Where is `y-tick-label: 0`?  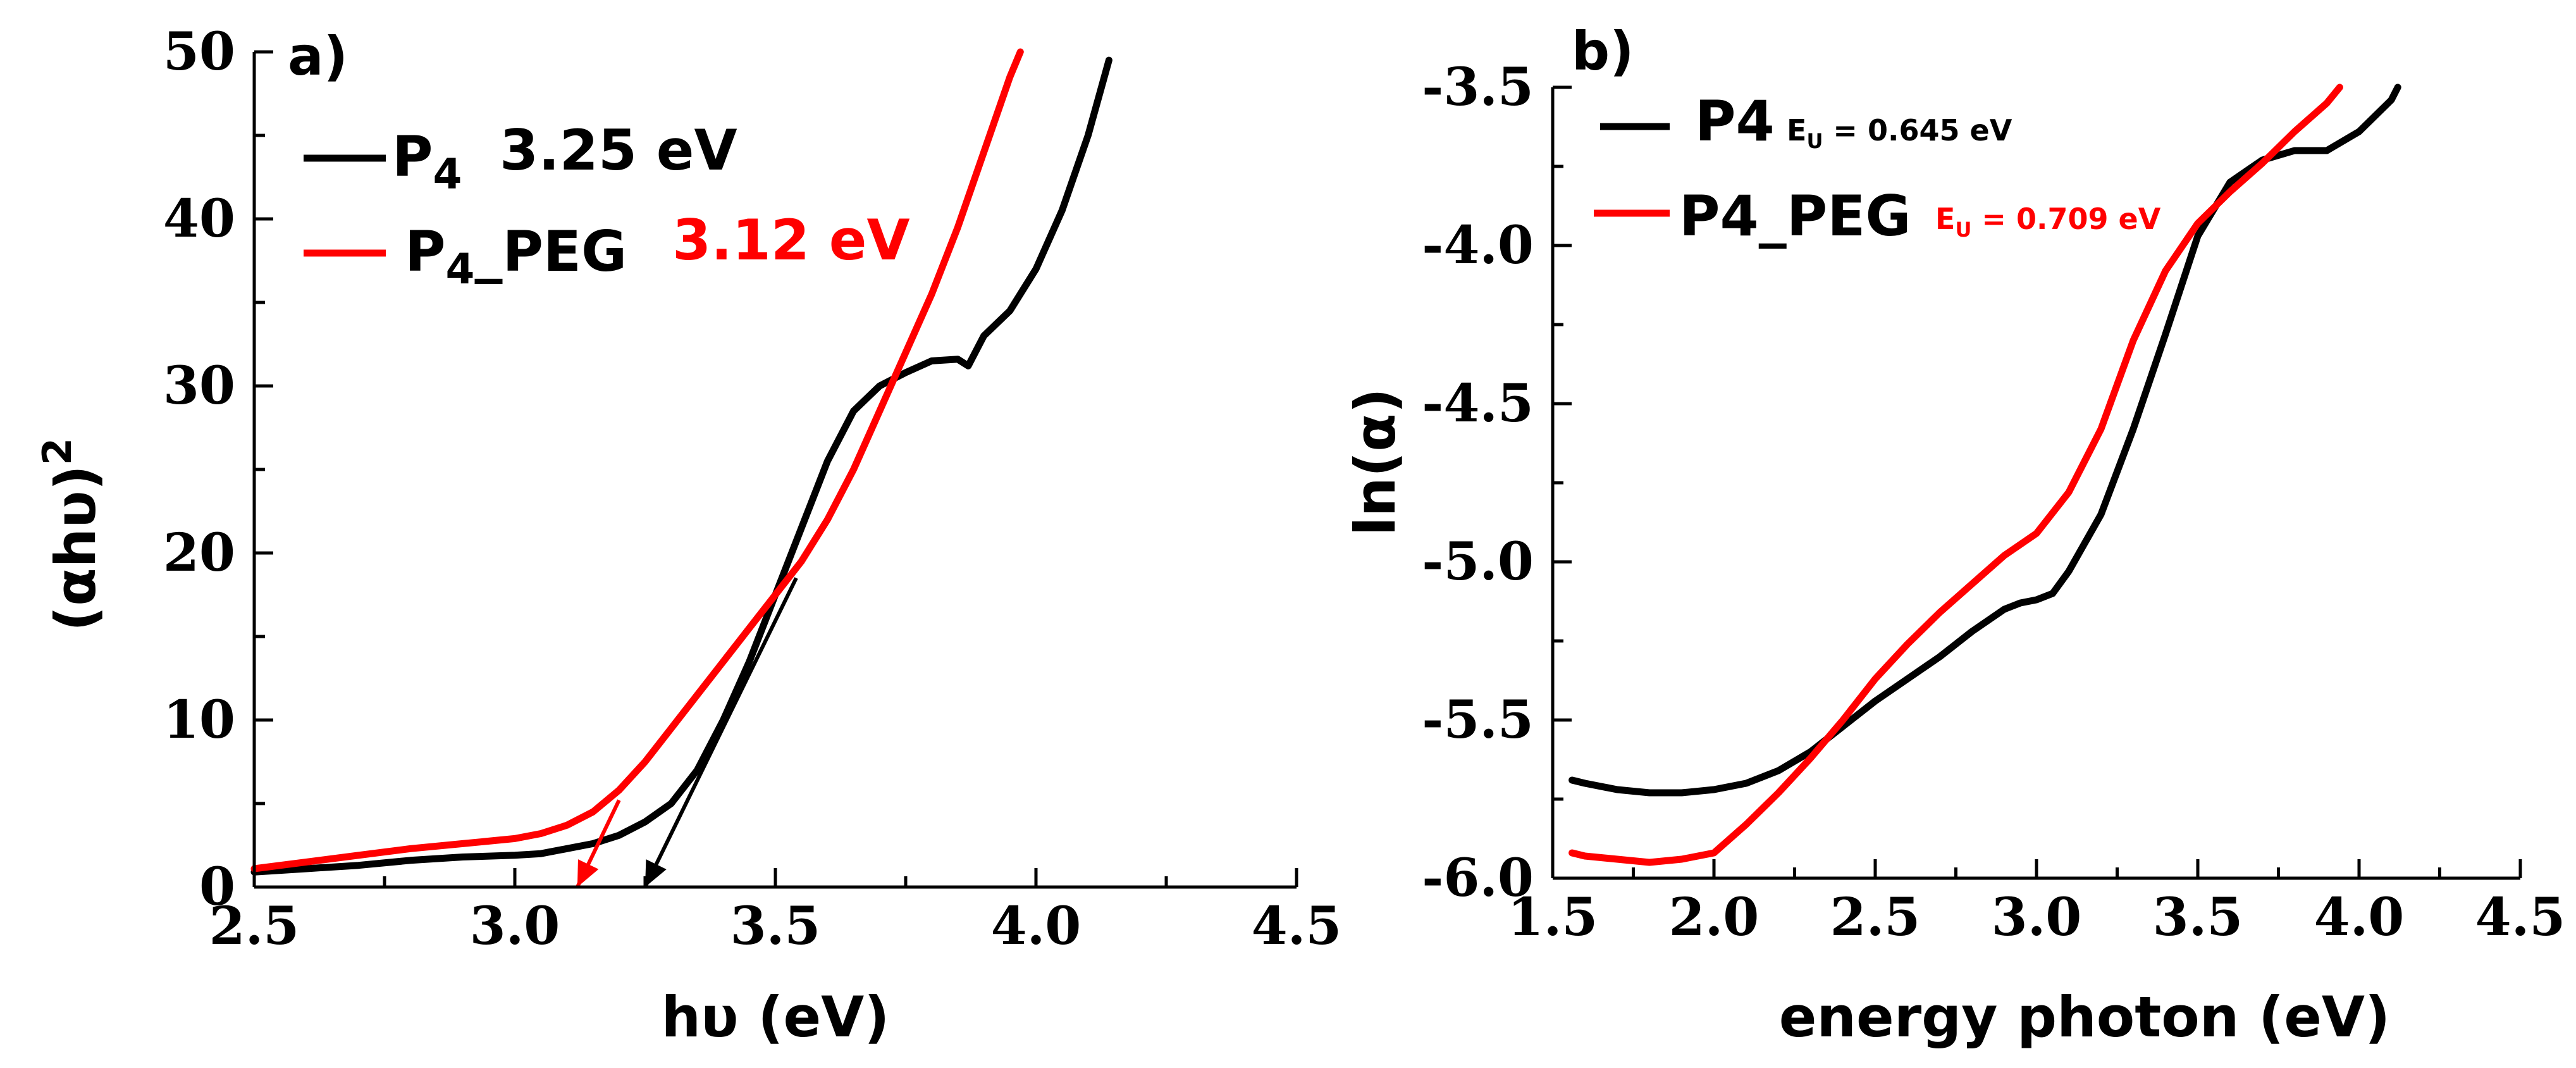 y-tick-label: 0 is located at coordinates (217, 887).